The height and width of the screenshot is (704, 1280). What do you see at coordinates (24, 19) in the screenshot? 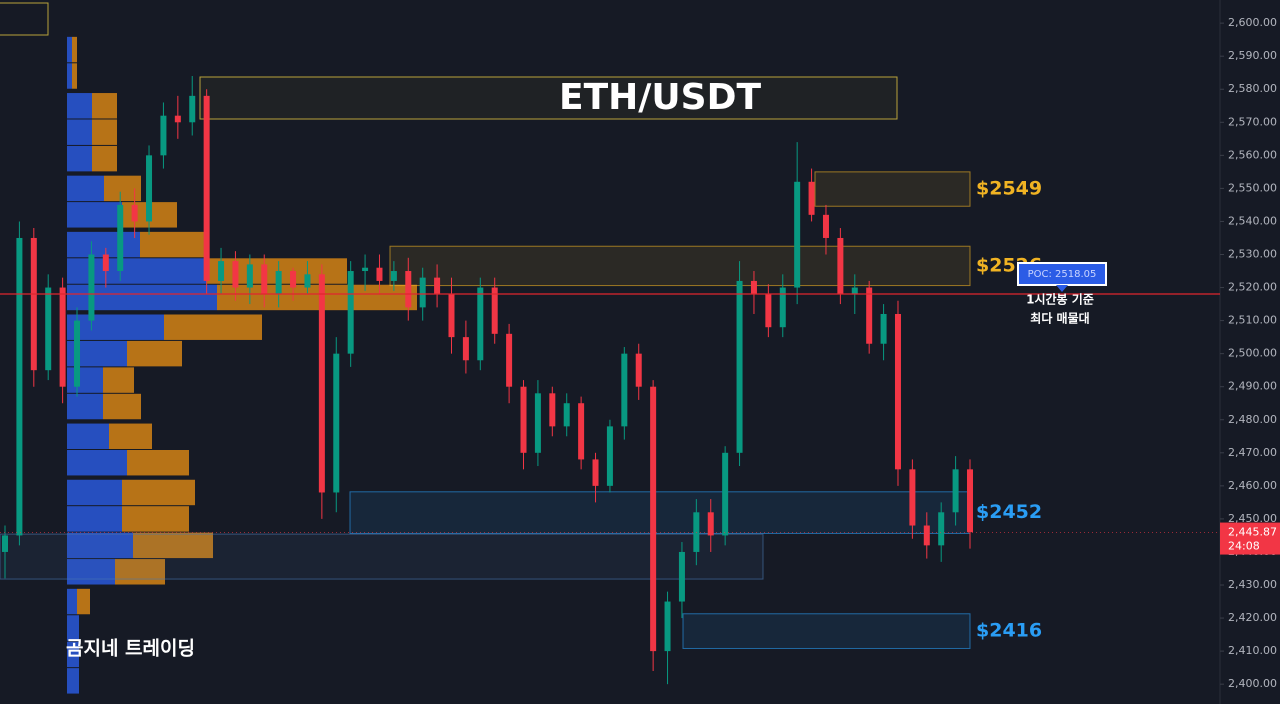
I see `corner-box` at bounding box center [24, 19].